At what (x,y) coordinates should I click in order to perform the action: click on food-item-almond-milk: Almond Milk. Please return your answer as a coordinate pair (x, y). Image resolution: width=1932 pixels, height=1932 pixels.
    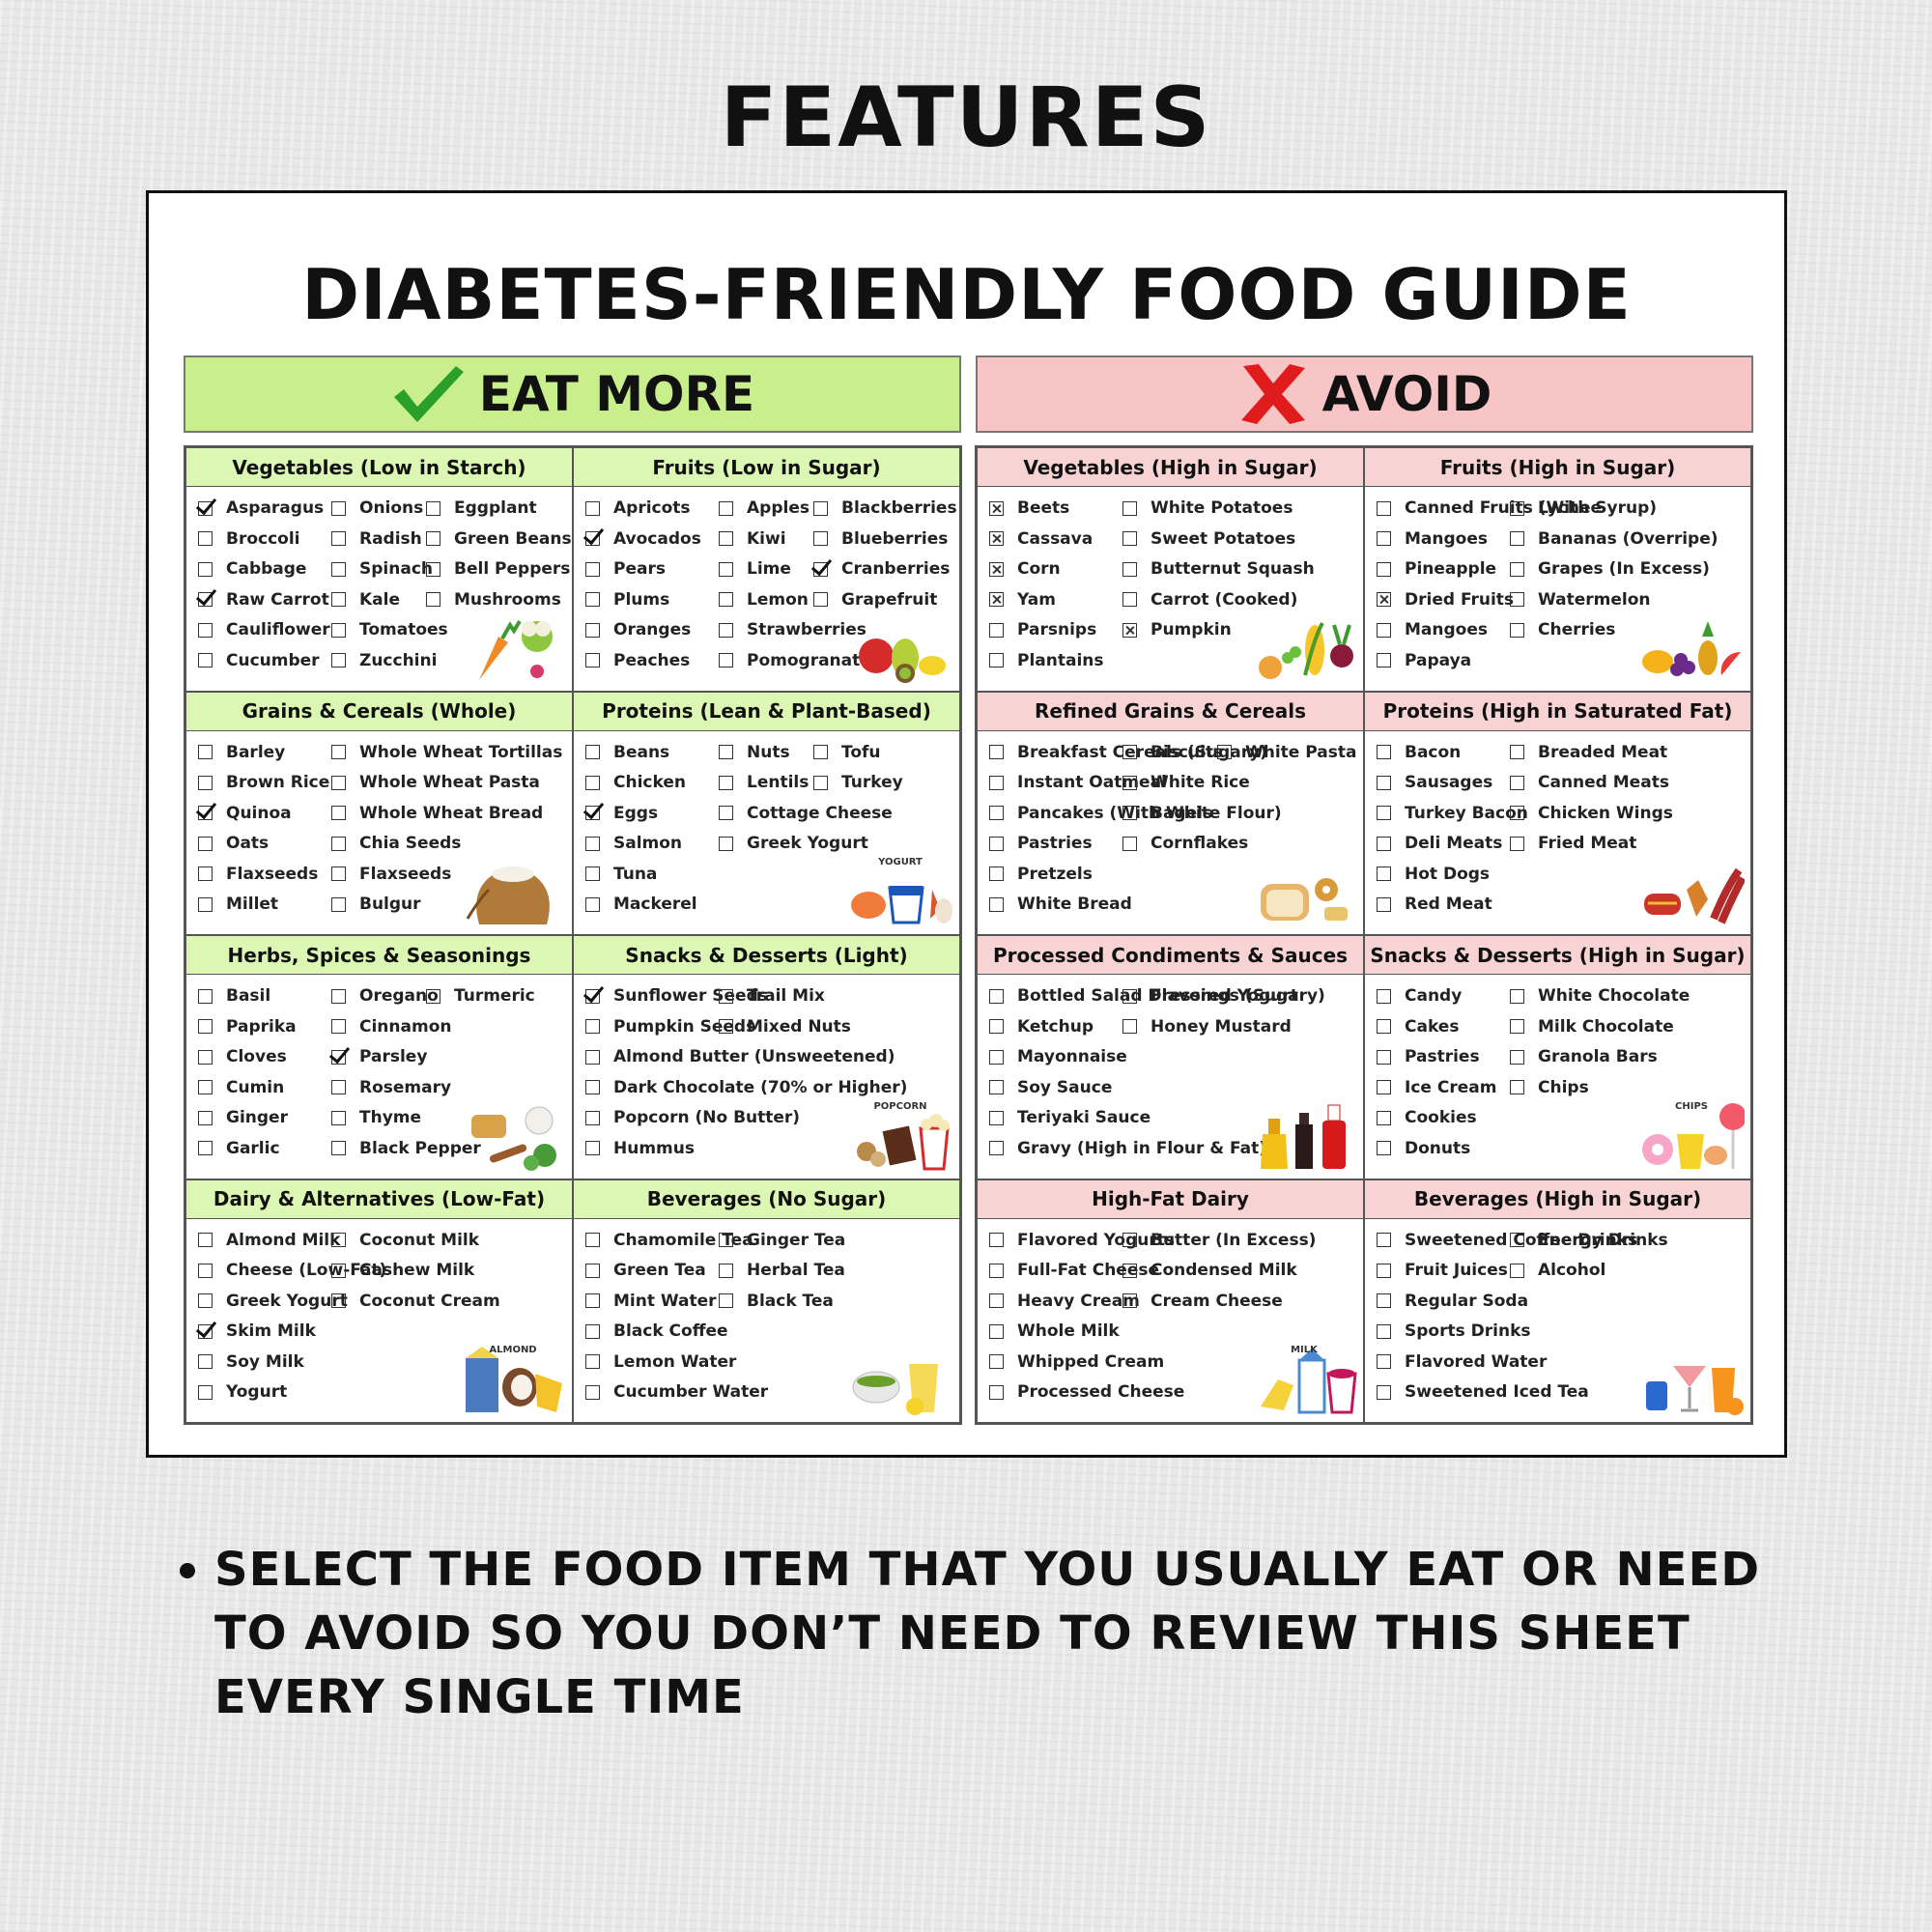
    Looking at the image, I should click on (269, 1240).